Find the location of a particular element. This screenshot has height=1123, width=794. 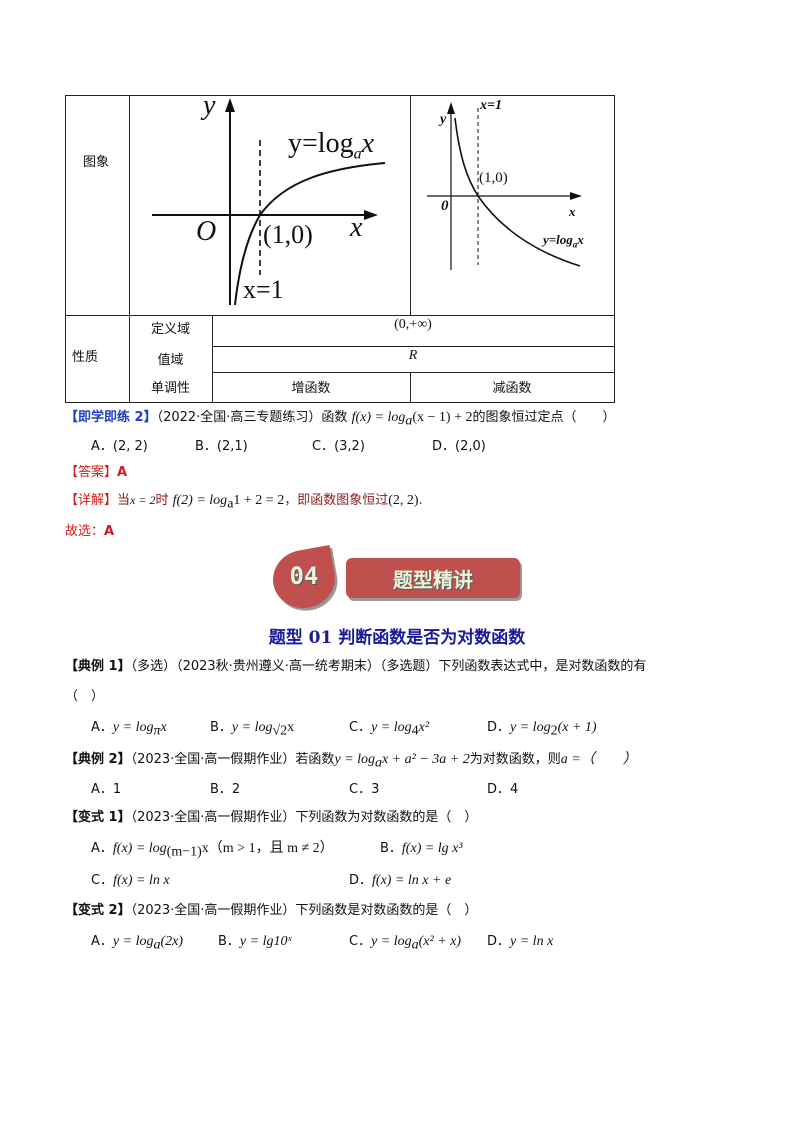

ex2-option-b: B．2 is located at coordinates (225, 789).